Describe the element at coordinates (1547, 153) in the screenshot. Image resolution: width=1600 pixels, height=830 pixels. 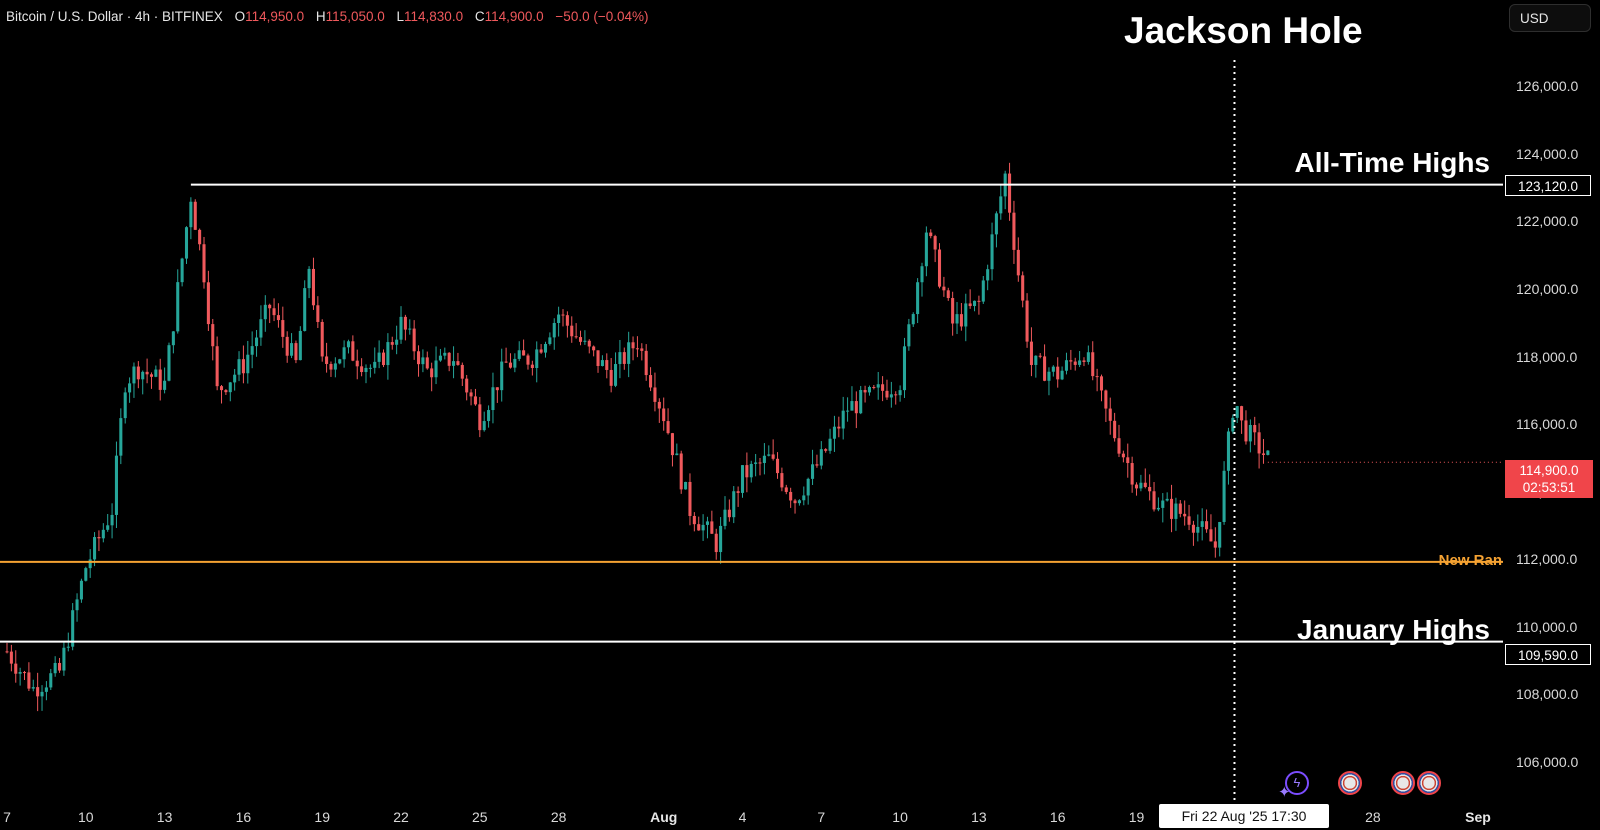
I see `price-tick-label: 124,000.0` at that location.